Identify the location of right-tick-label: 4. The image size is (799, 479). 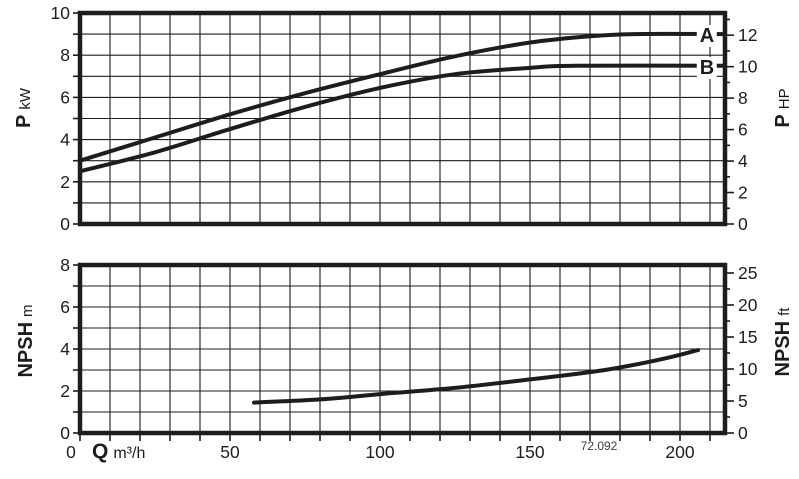
(743, 161).